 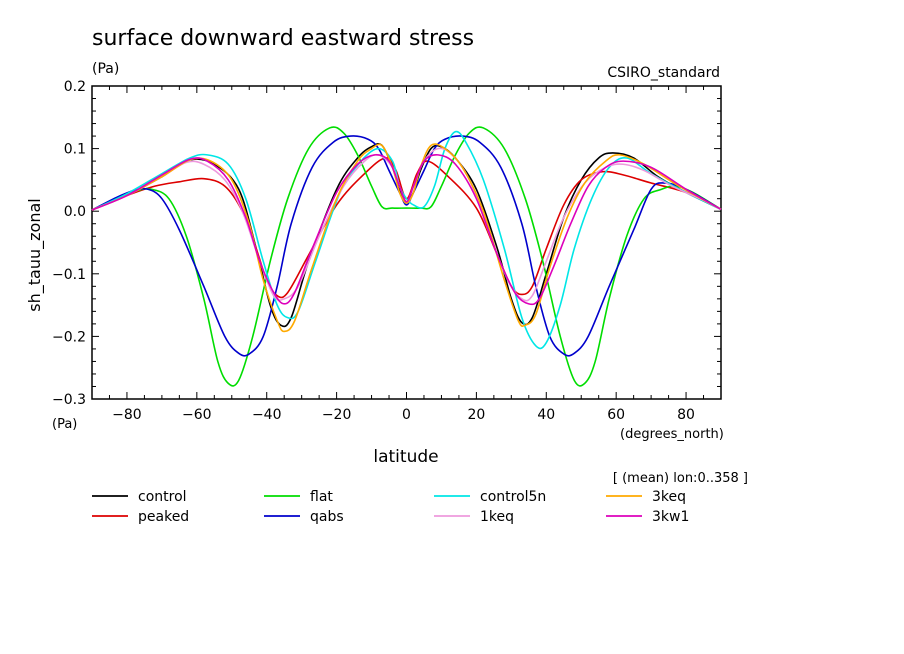 I want to click on x-tick-label: −60, so click(x=197, y=415).